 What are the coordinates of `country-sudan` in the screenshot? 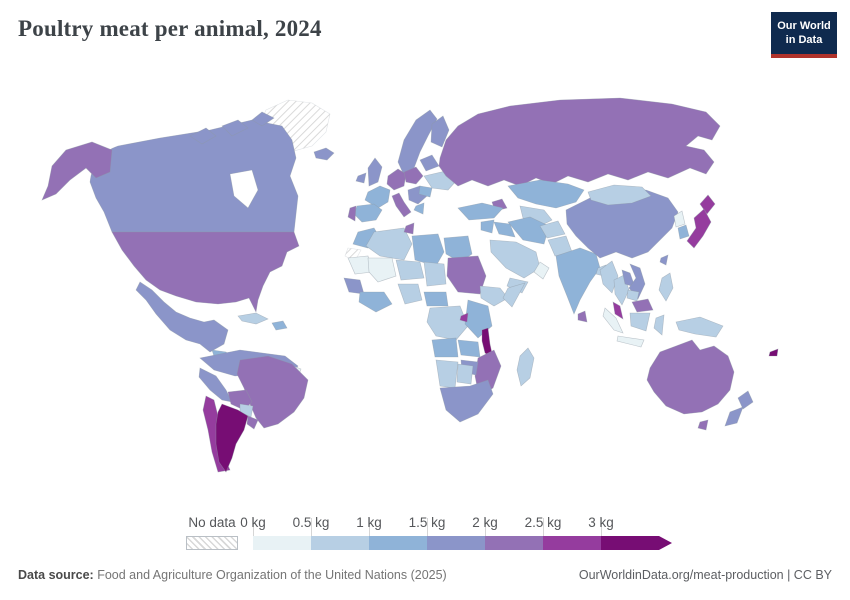 It's located at (466, 275).